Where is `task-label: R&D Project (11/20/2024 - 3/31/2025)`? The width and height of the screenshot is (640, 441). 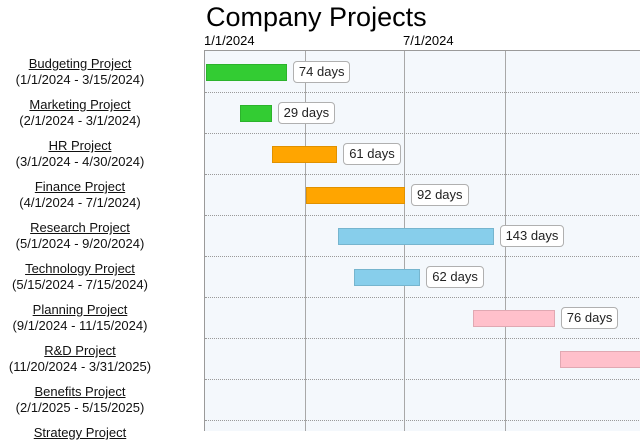
task-label: R&D Project (11/20/2024 - 3/31/2025) is located at coordinates (80, 359).